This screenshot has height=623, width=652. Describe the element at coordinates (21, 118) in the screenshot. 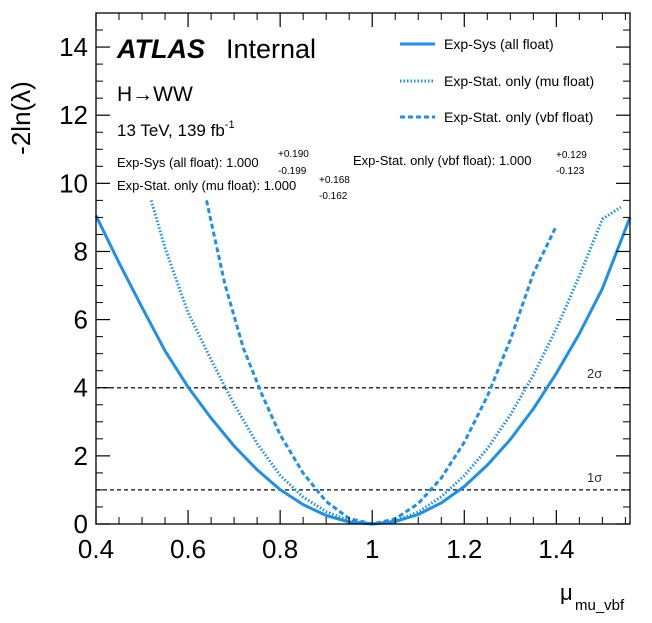

I see `y-axis-label: -2ln(λ)` at that location.